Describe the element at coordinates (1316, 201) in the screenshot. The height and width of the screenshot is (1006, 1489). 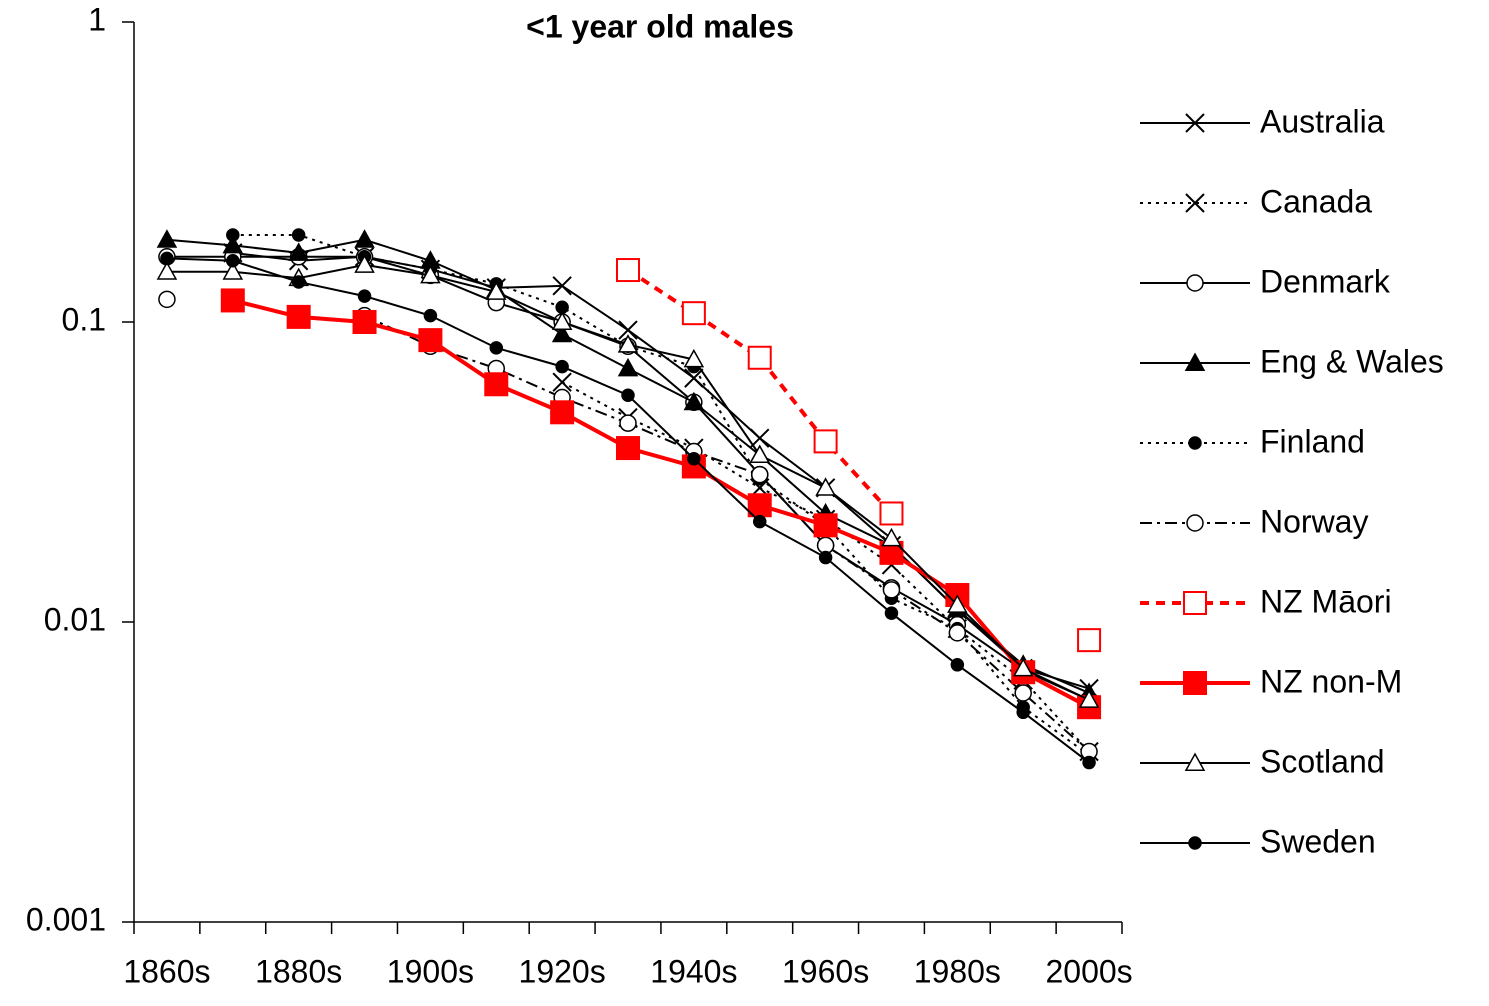
I see `legend-label: Canada` at that location.